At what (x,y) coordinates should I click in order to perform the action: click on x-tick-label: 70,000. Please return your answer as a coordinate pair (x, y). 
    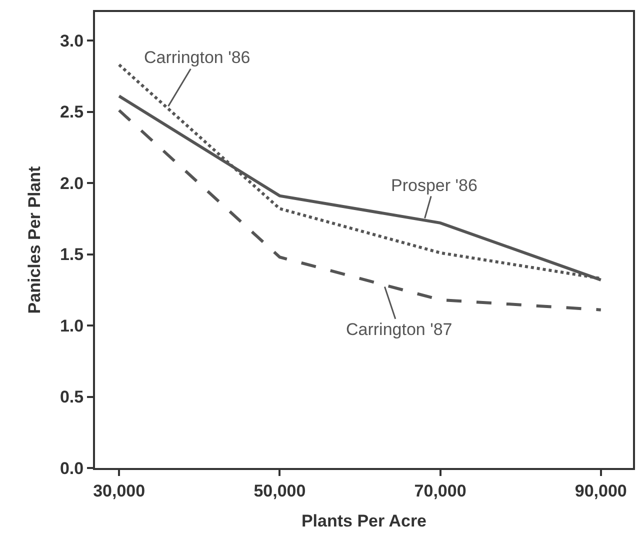
    Looking at the image, I should click on (440, 490).